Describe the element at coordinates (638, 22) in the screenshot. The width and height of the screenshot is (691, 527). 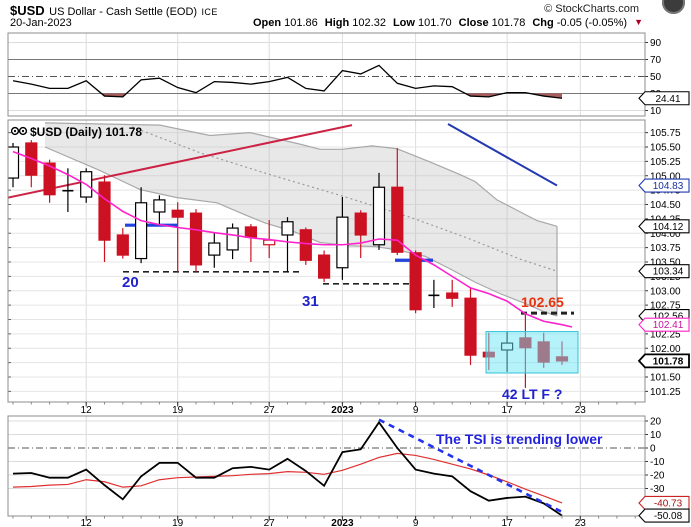
I see `chg-down-triangle-icon: ▼` at that location.